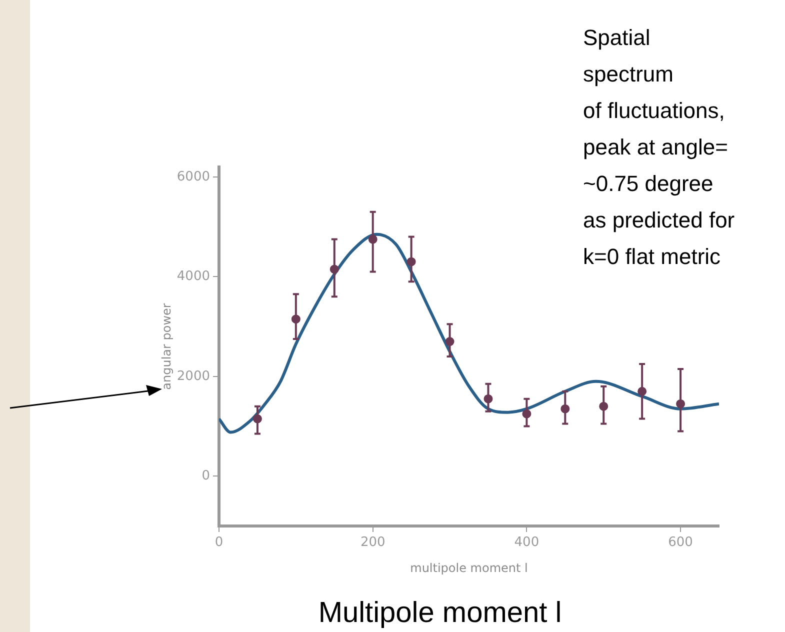 This screenshot has height=632, width=785. What do you see at coordinates (193, 176) in the screenshot?
I see `y-tick-label: 6000` at bounding box center [193, 176].